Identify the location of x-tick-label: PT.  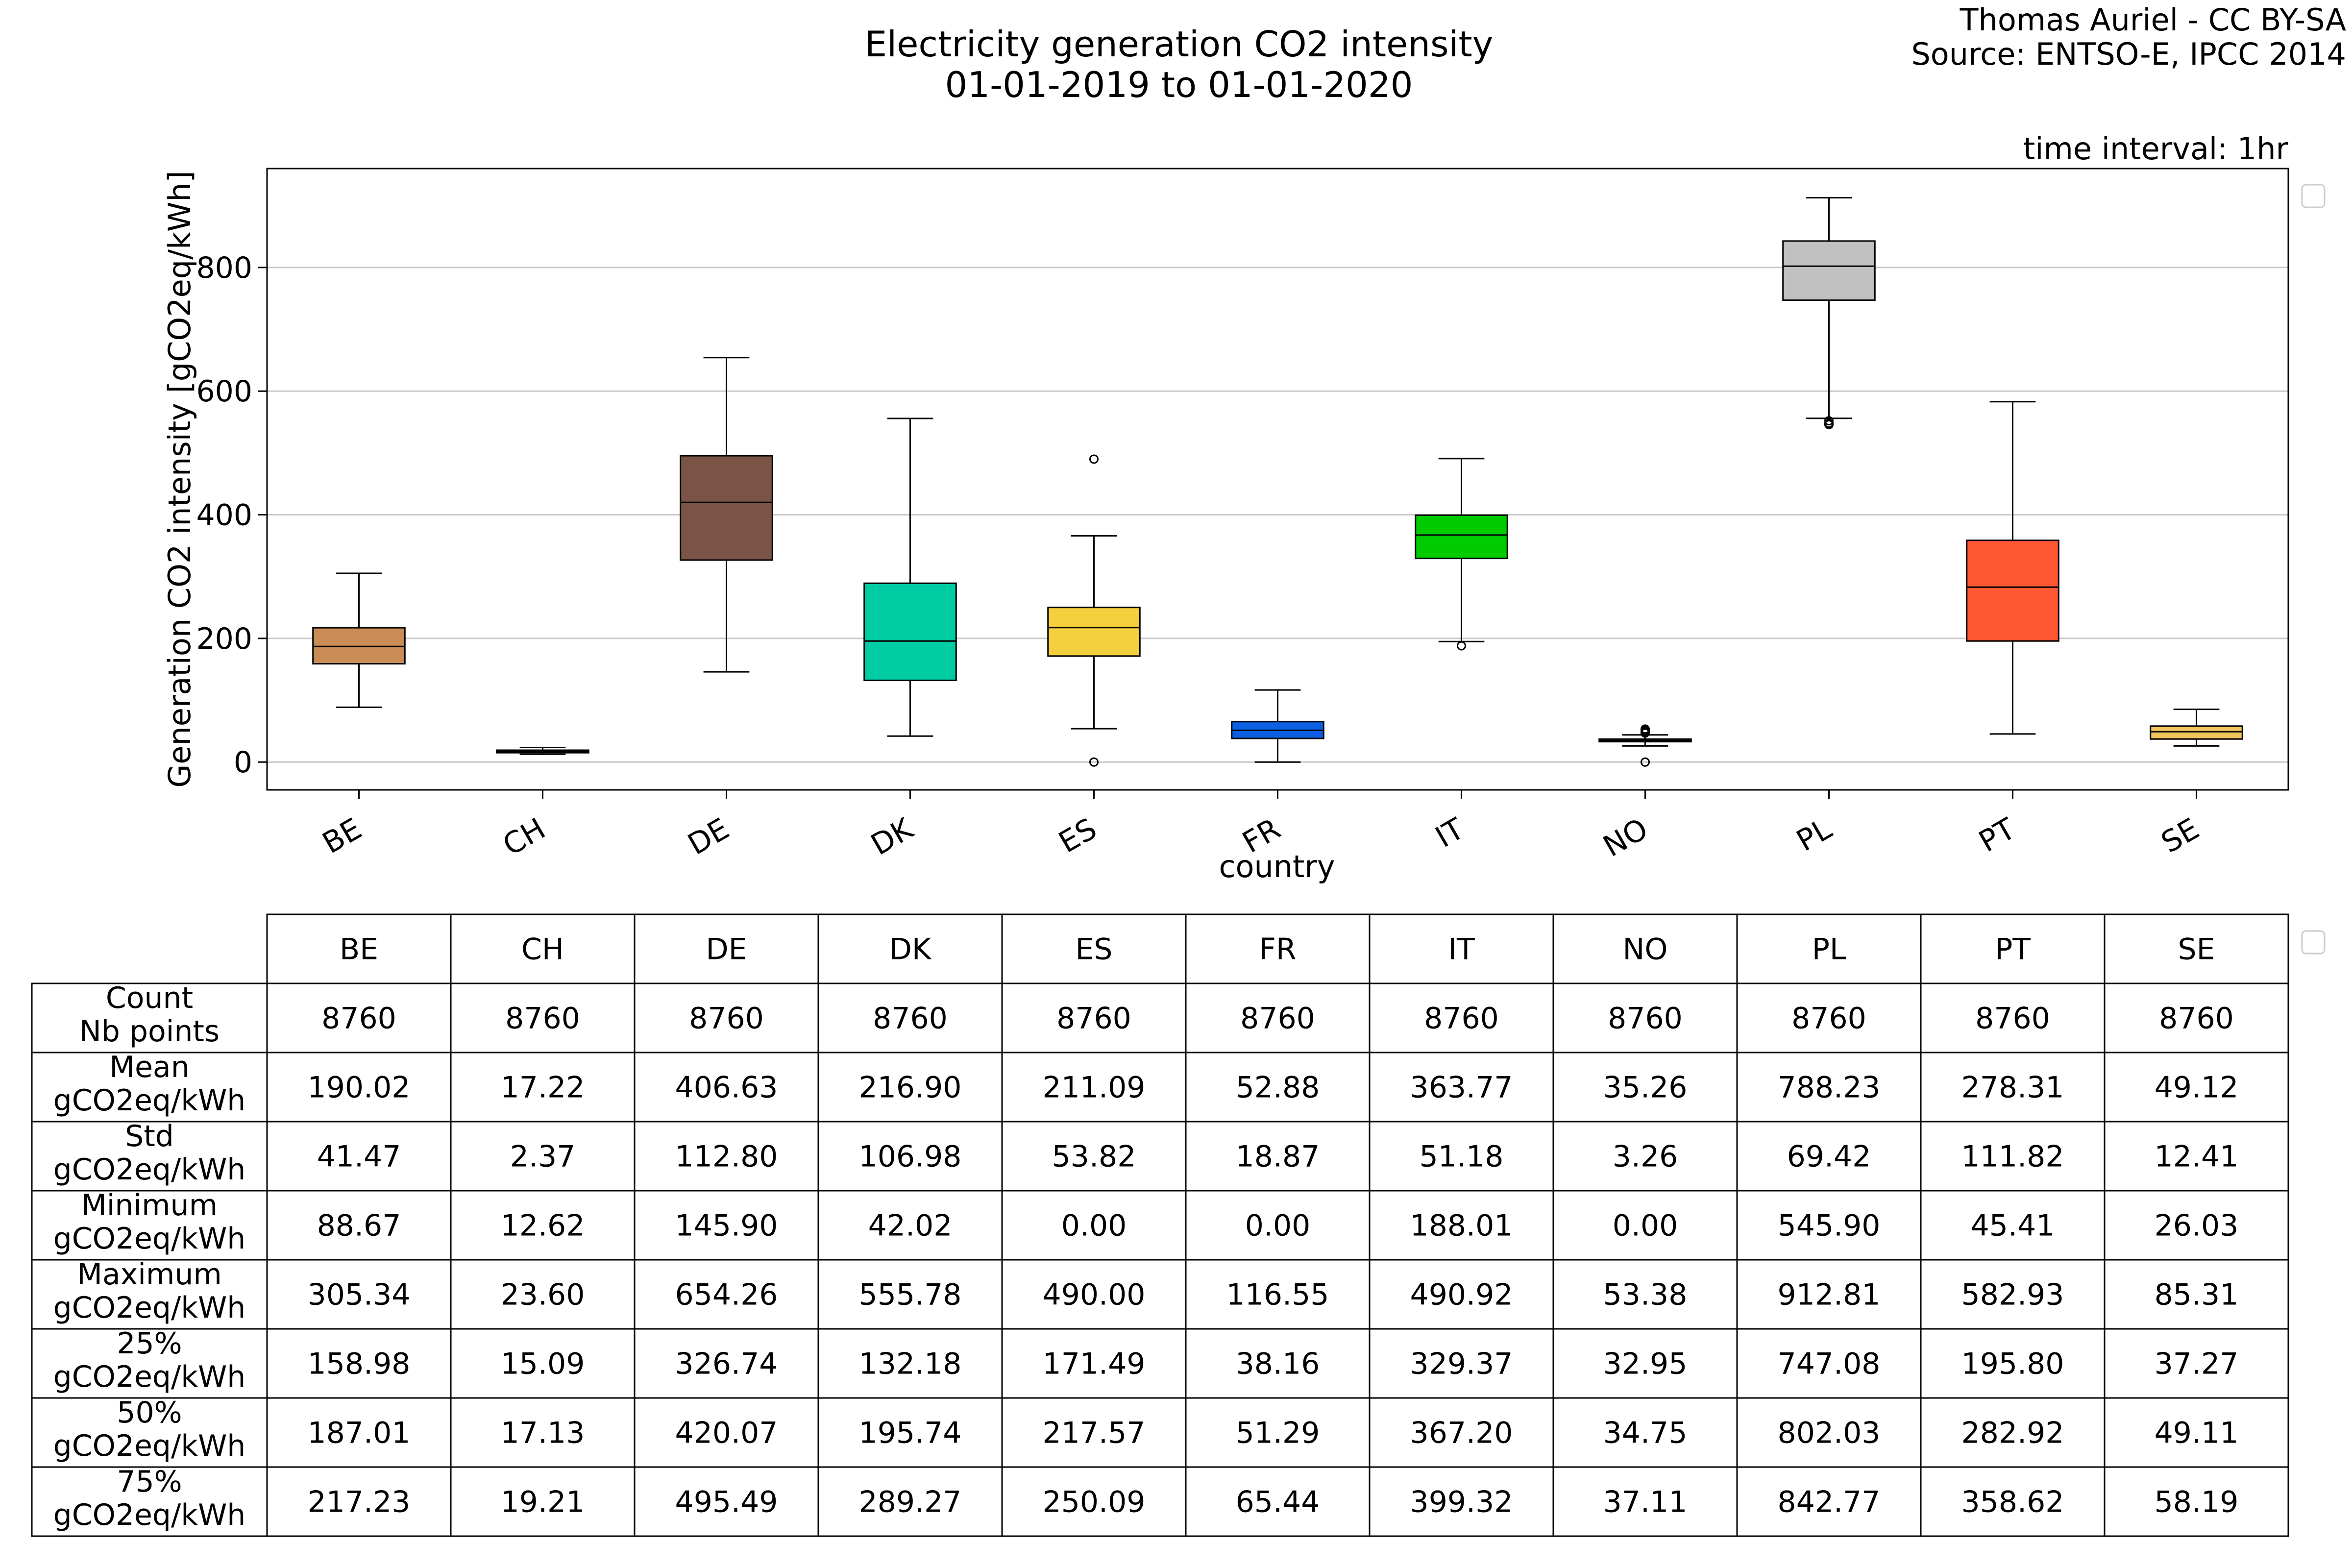
(1997, 835).